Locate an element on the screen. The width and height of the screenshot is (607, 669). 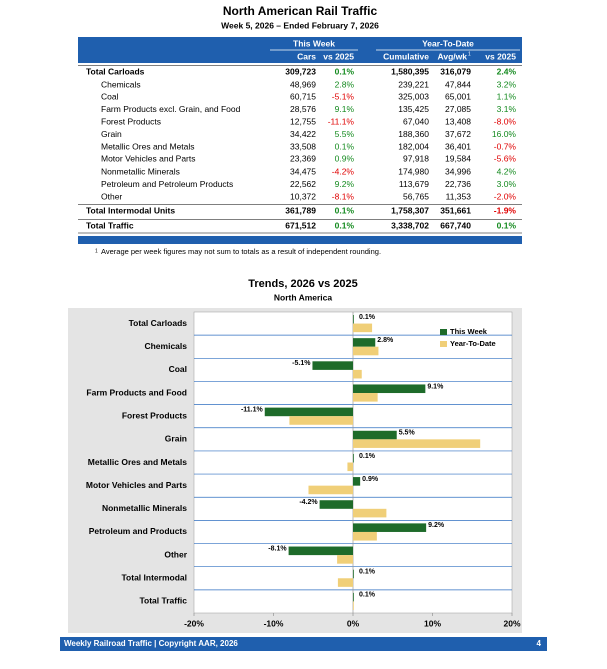
row-label: Total Traffic is located at coordinates (110, 225).